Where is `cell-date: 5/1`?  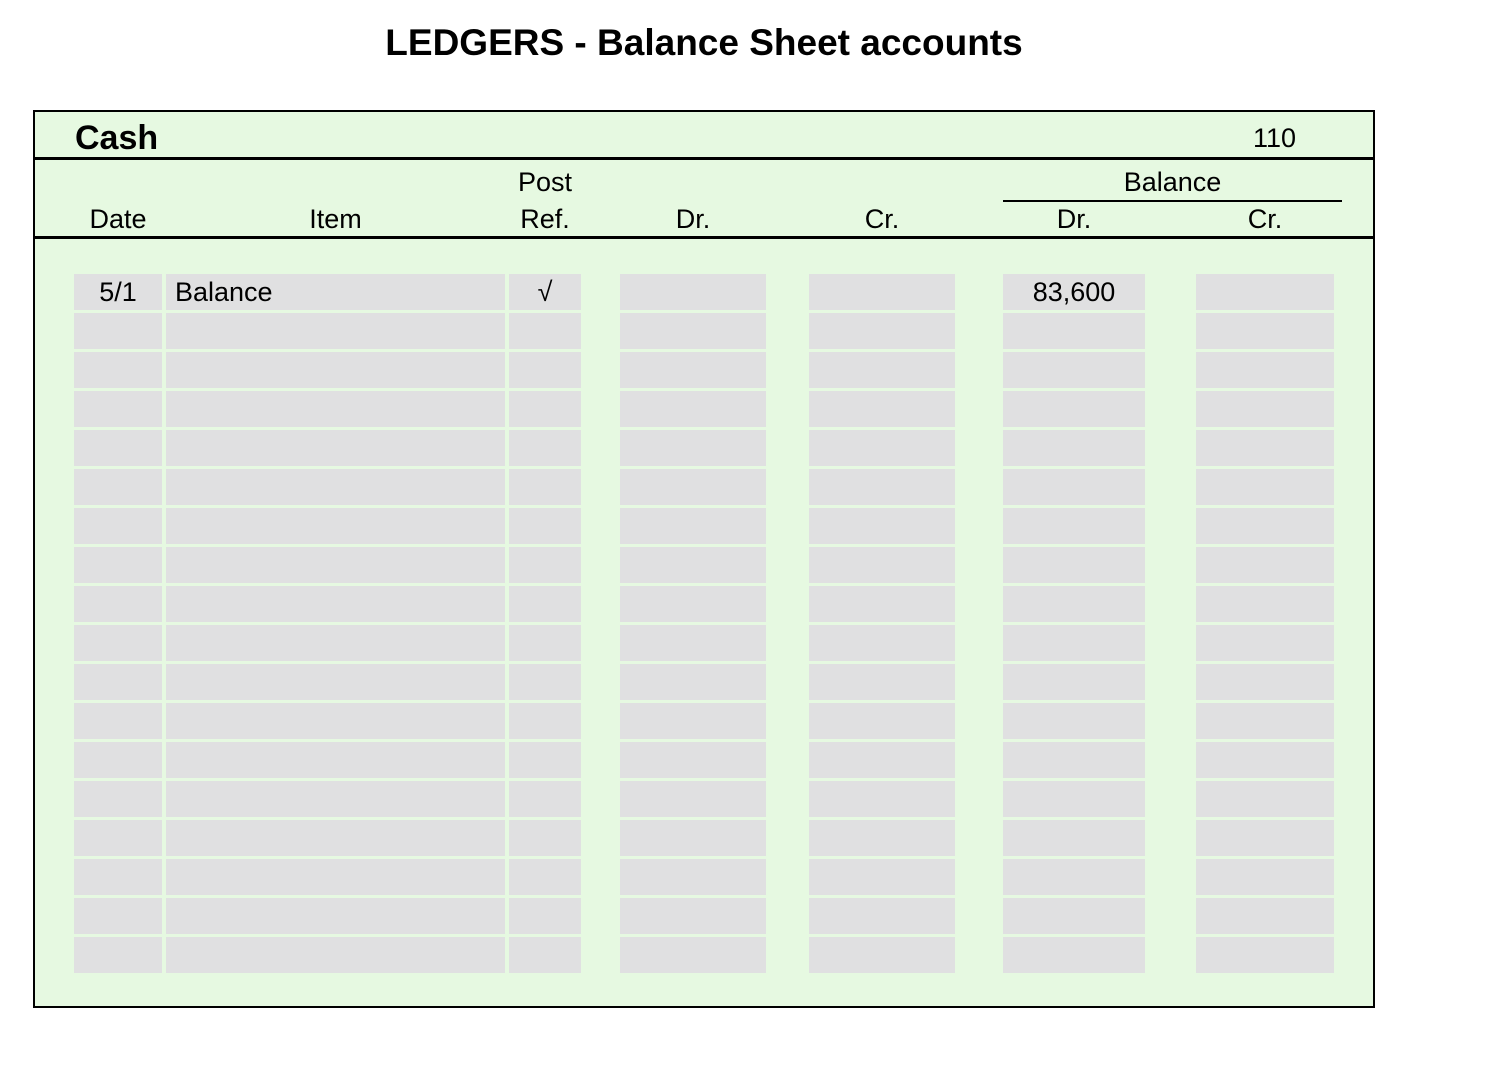
cell-date: 5/1 is located at coordinates (118, 292).